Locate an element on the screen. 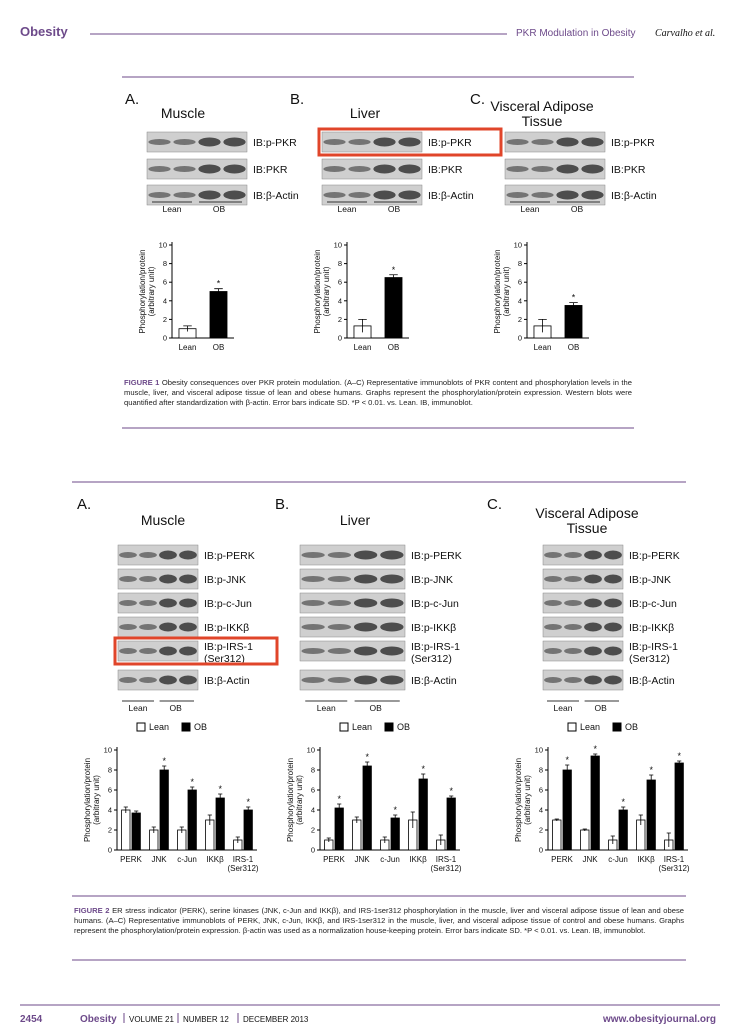 The height and width of the screenshot is (1024, 736). panel-title: Tissue is located at coordinates (542, 121).